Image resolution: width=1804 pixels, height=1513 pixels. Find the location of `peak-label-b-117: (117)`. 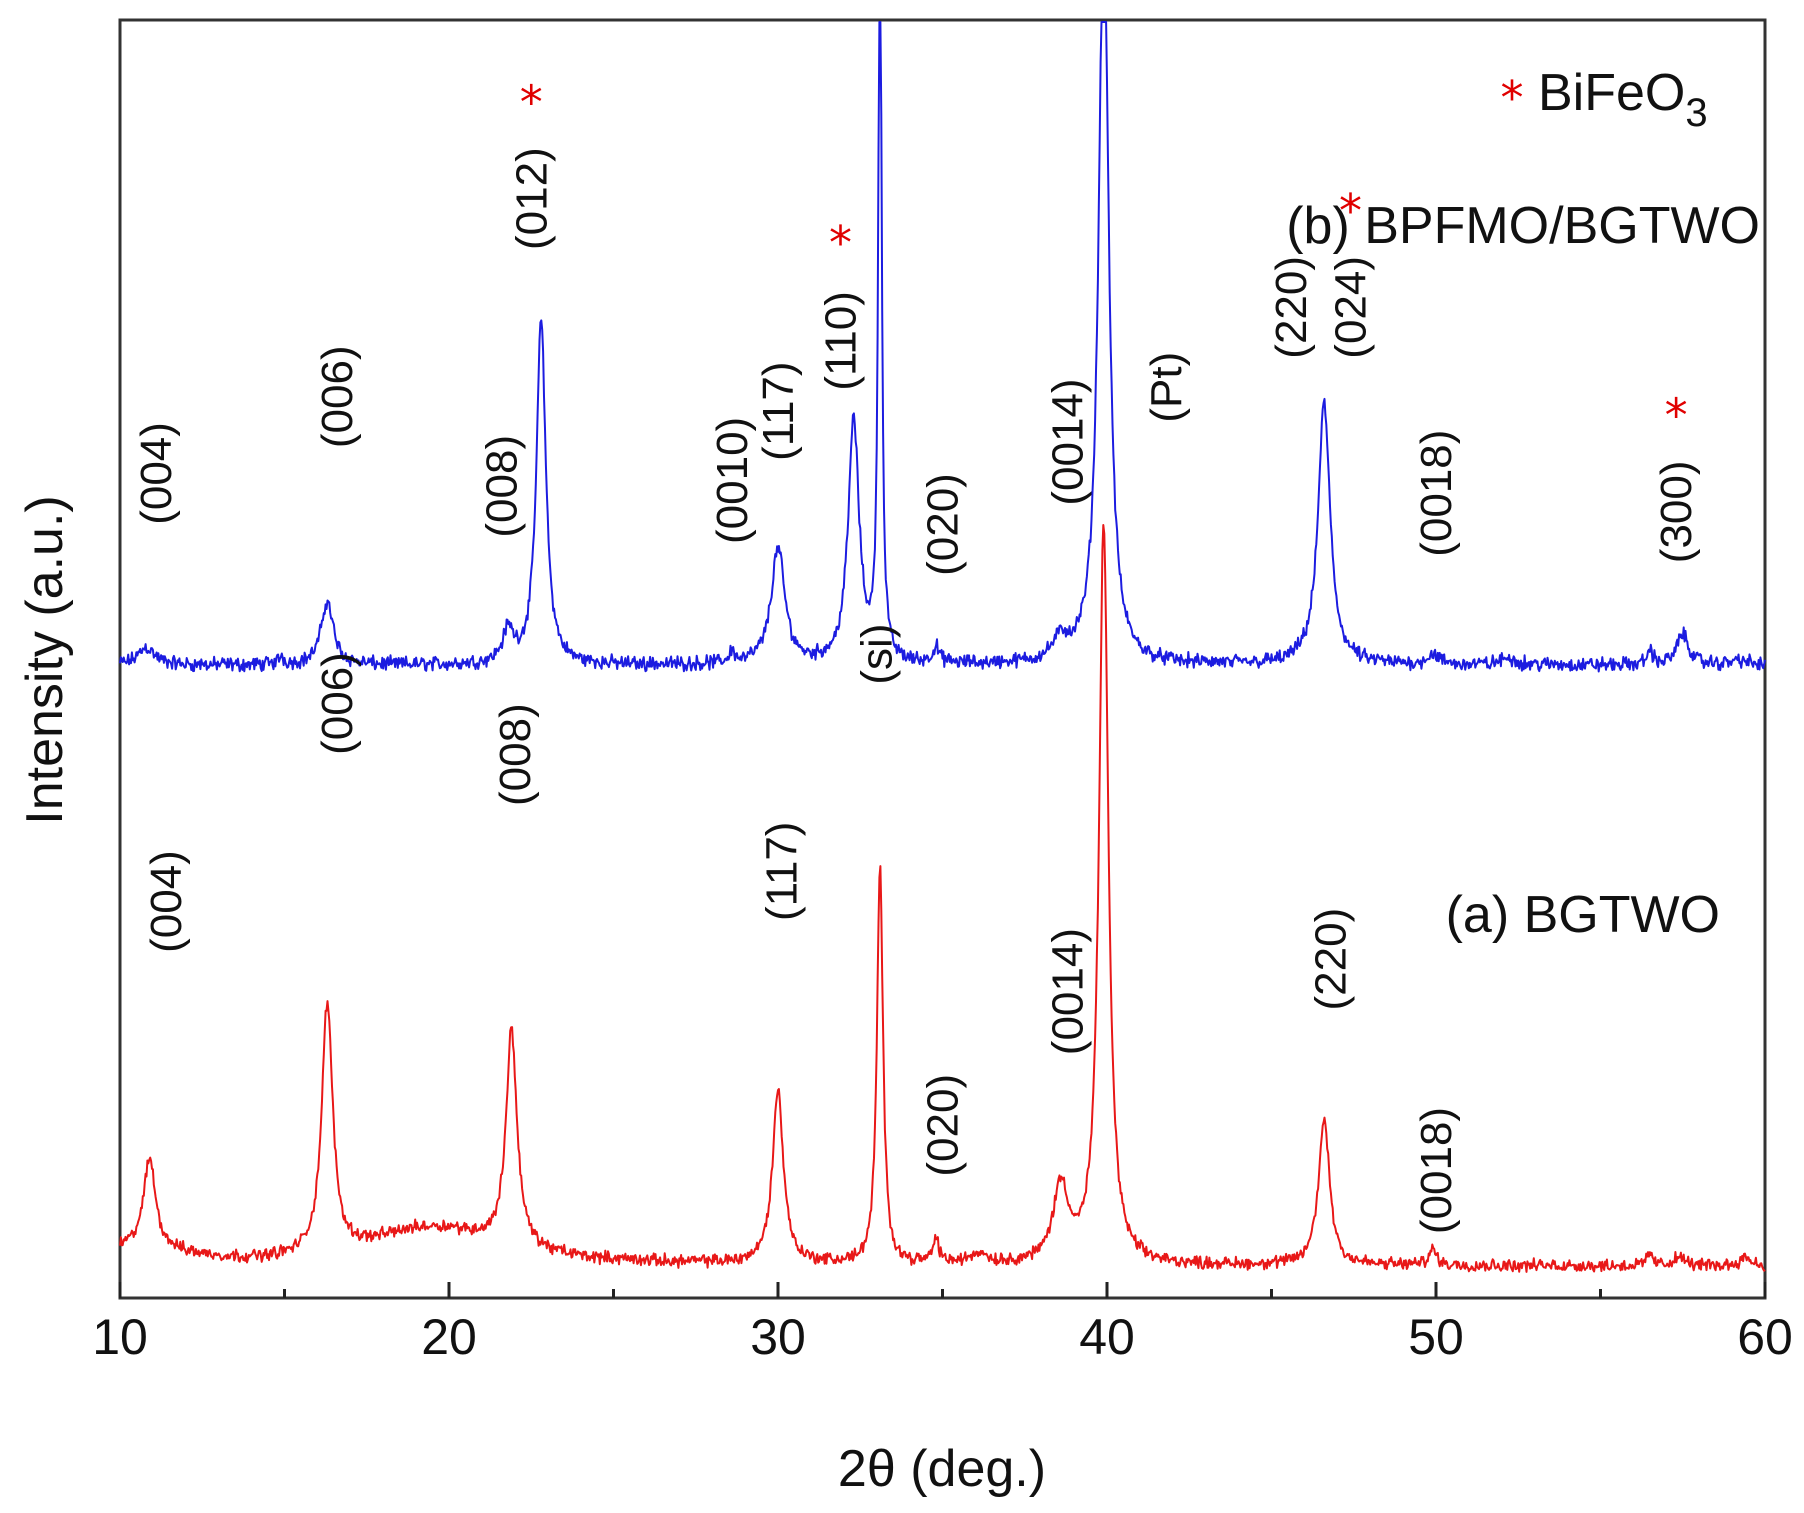

peak-label-b-117: (117) is located at coordinates (778, 410).